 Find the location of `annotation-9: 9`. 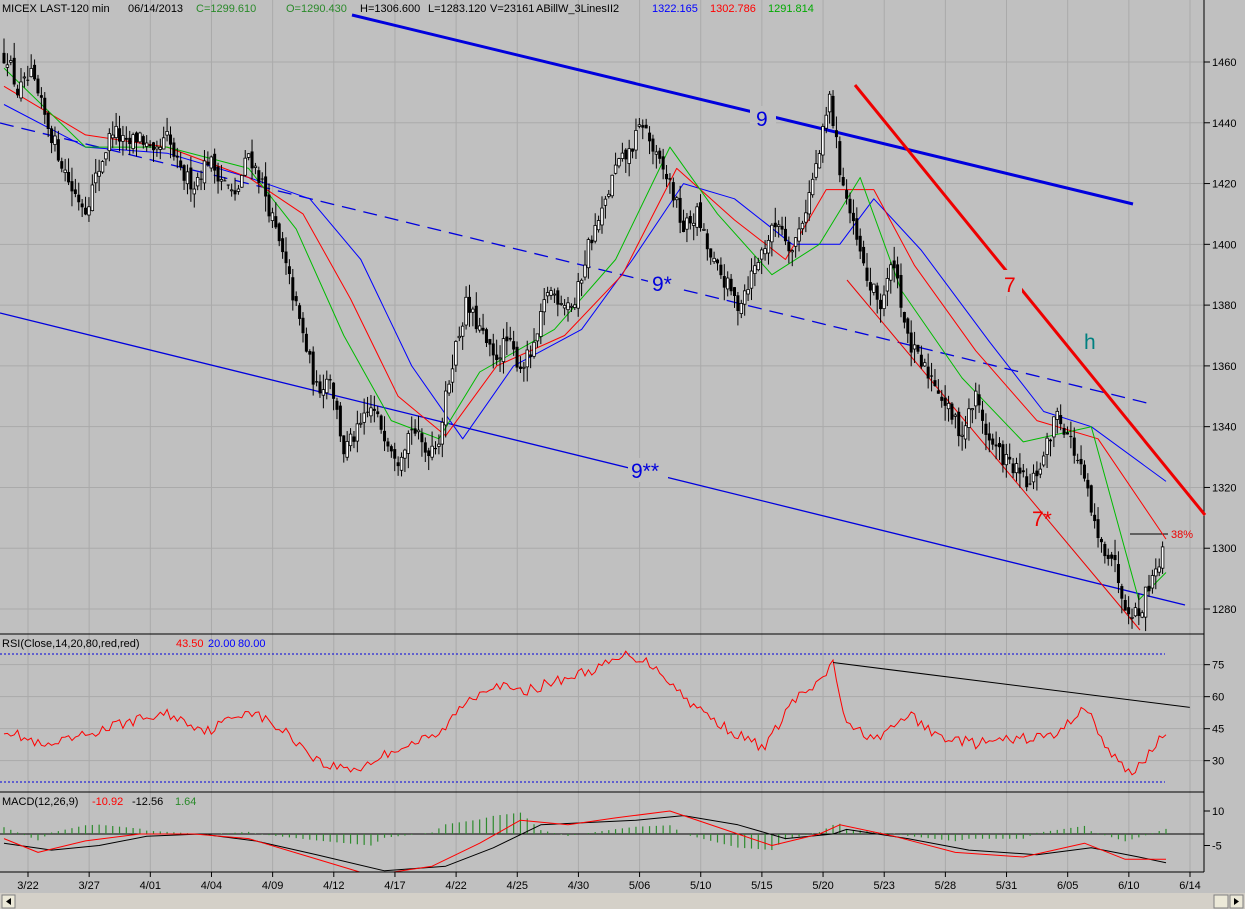

annotation-9: 9 is located at coordinates (762, 119).